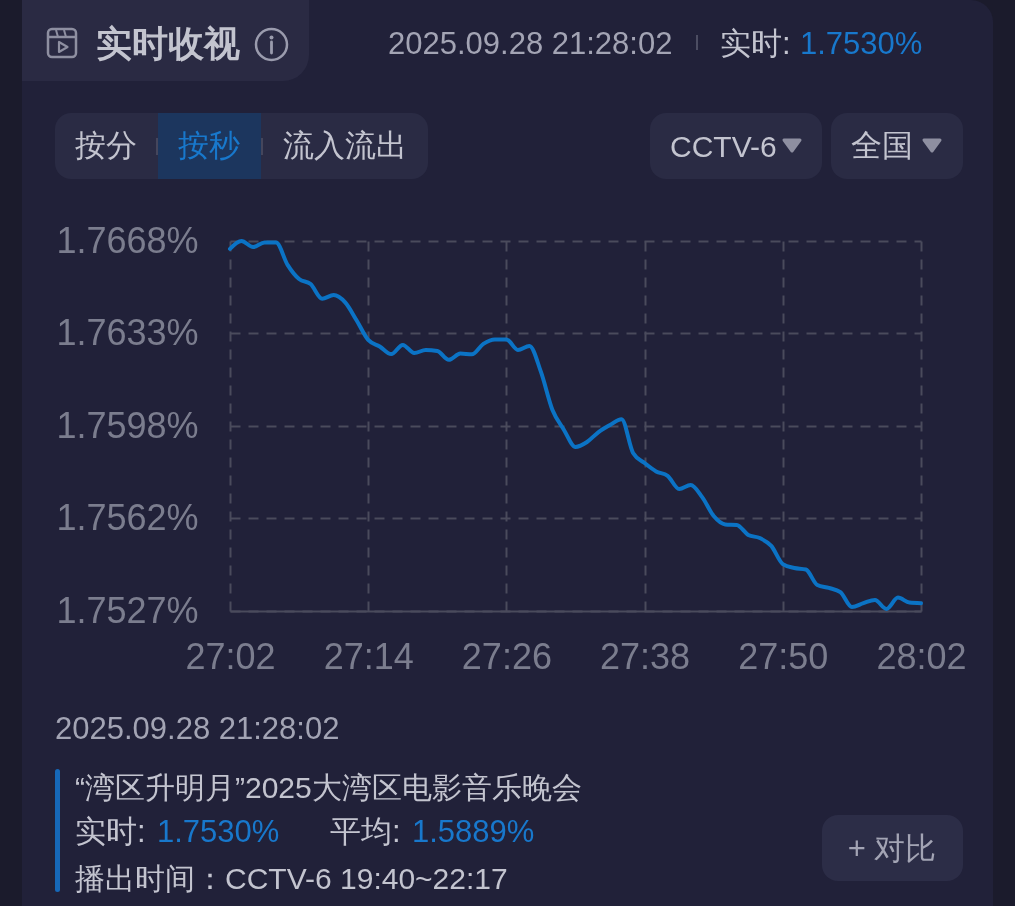 Image resolution: width=1015 pixels, height=906 pixels. I want to click on text: 播出时间：CCTV-6 19:40~22:17, so click(291, 878).